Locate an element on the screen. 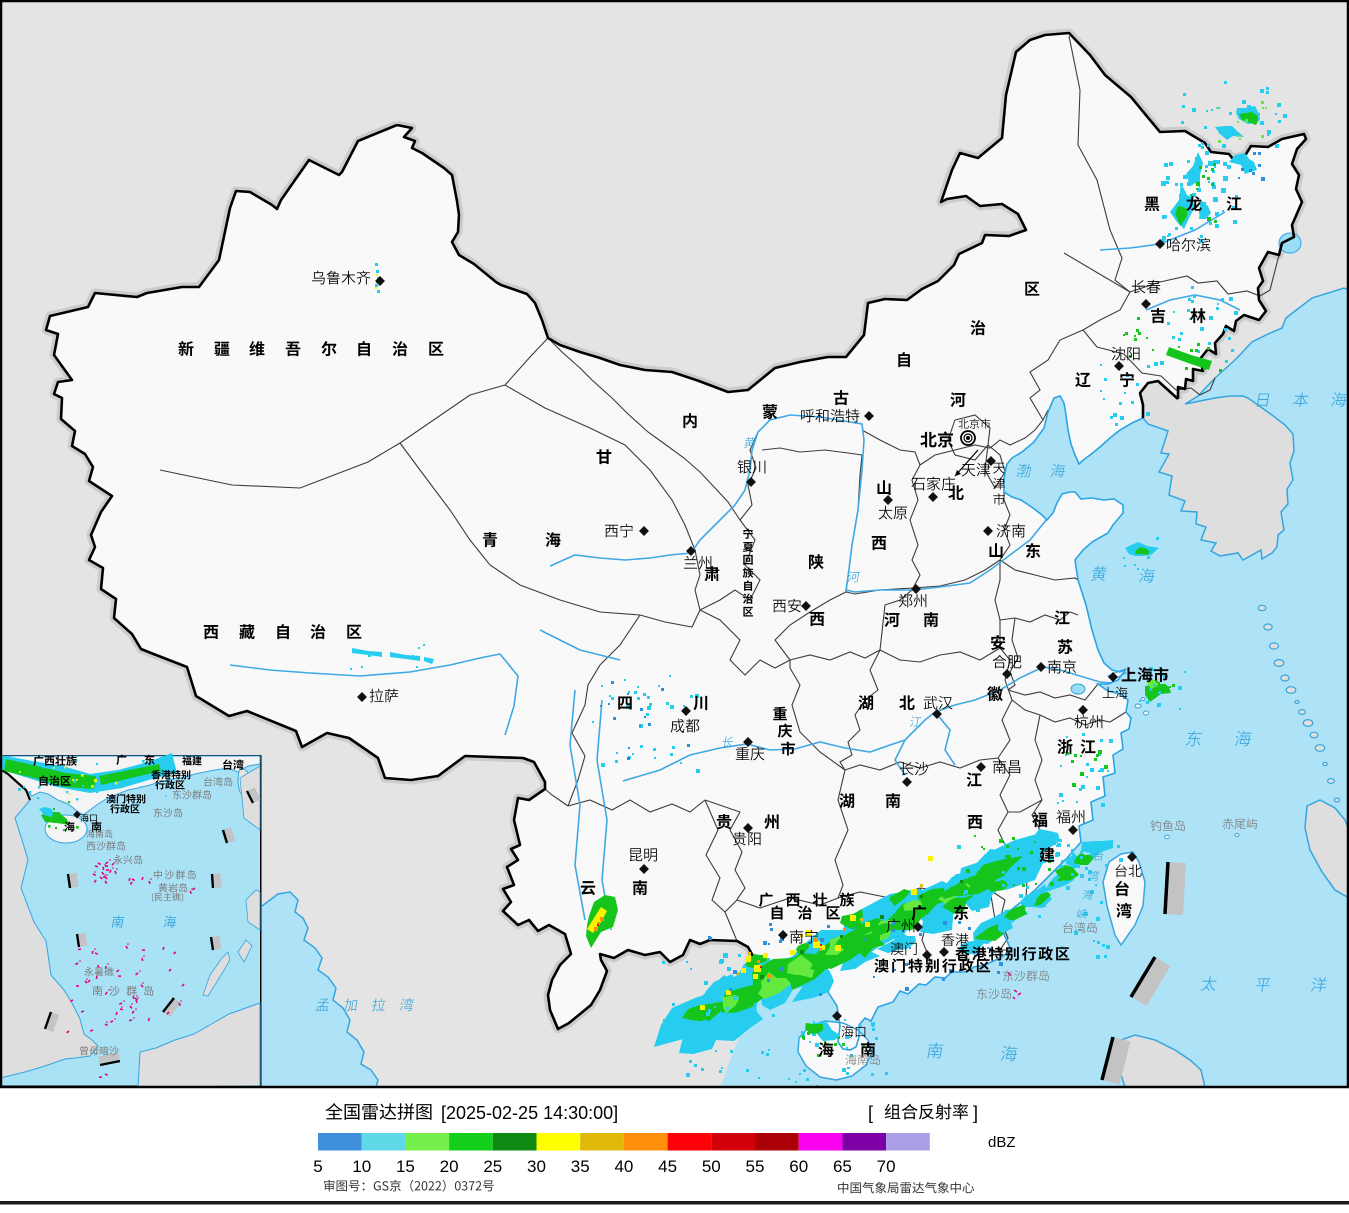  svg-text: 35 is located at coordinates (580, 1166).